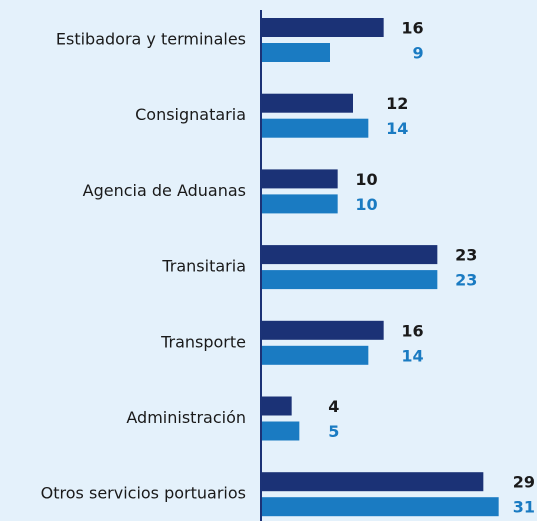 This screenshot has width=537, height=521. I want to click on category-label: Transporte, so click(203, 341).